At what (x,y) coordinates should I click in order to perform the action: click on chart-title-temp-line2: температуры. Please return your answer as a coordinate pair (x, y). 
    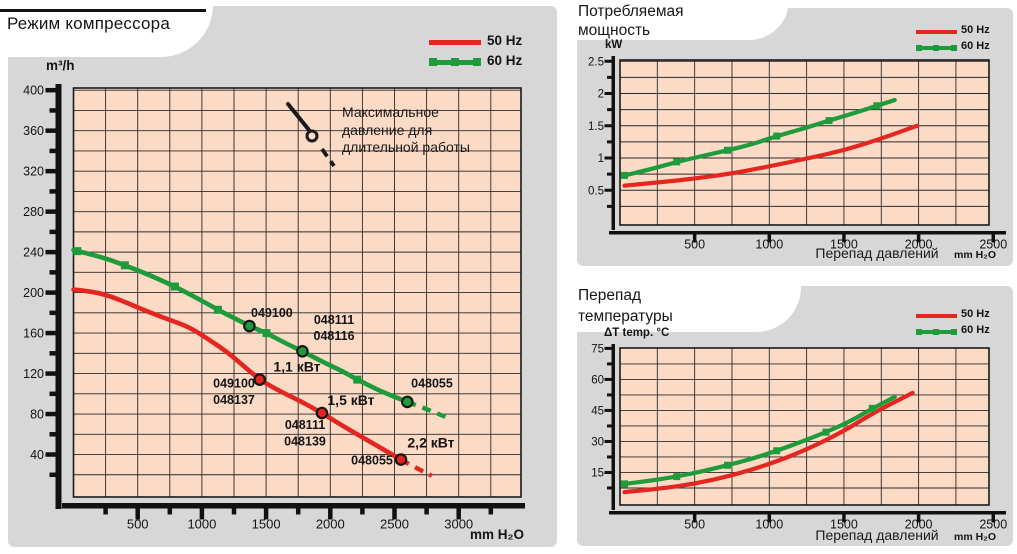
    Looking at the image, I should click on (625, 316).